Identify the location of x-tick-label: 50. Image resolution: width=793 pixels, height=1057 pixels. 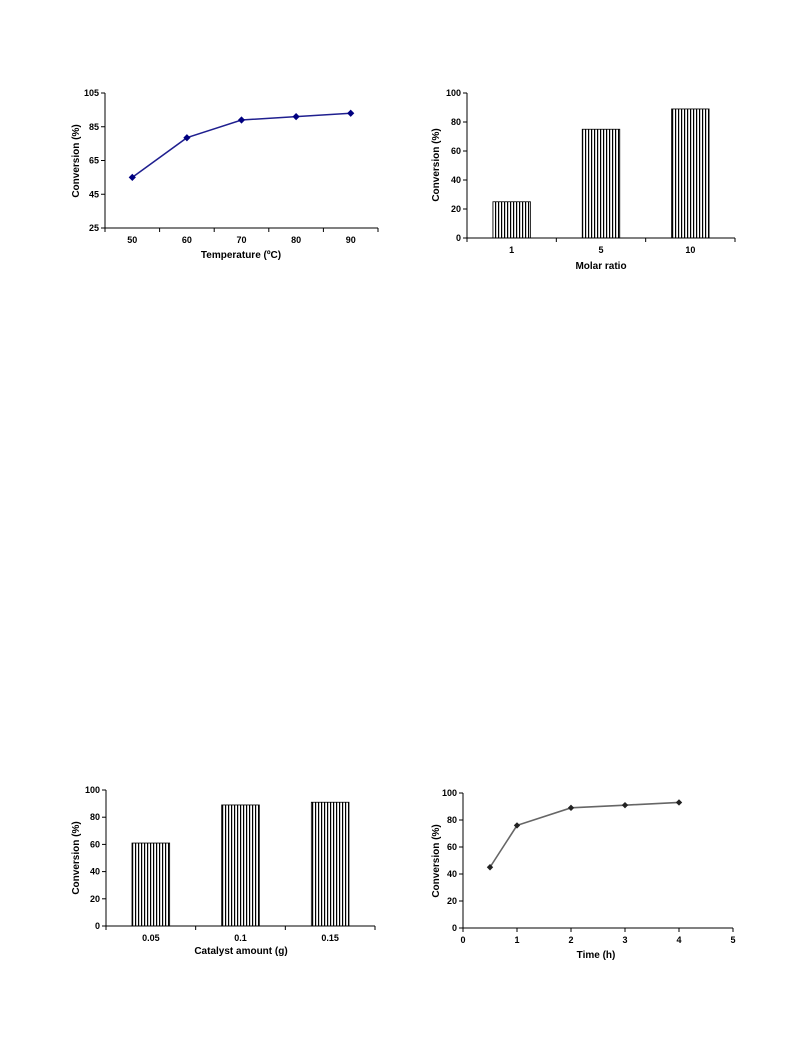
(132, 240).